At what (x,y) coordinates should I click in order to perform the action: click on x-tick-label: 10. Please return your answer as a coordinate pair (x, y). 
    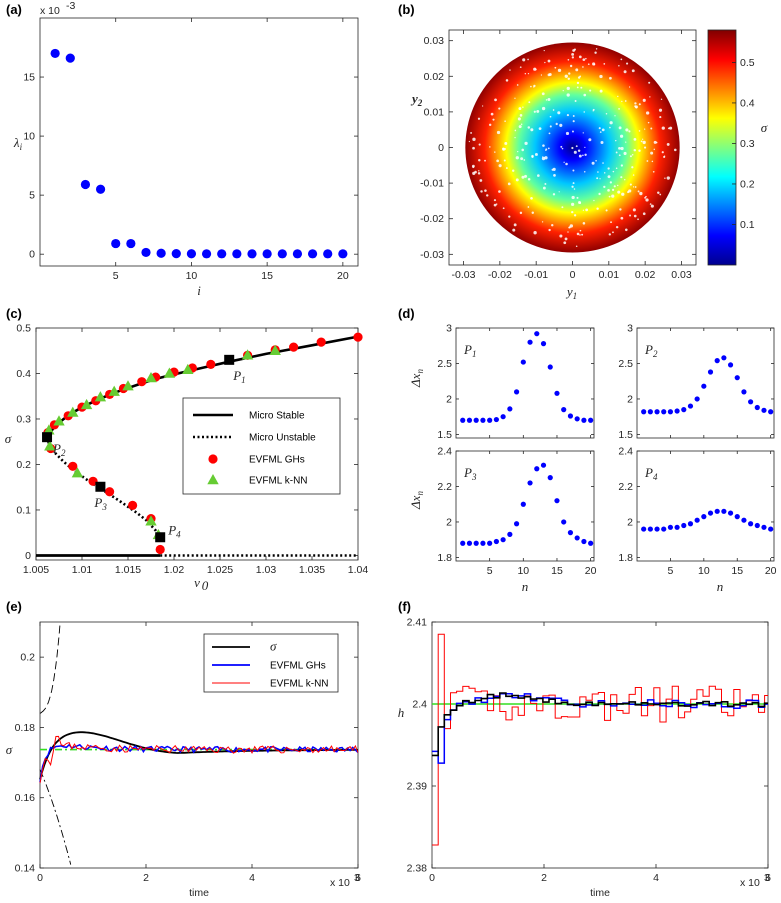
    Looking at the image, I should click on (192, 276).